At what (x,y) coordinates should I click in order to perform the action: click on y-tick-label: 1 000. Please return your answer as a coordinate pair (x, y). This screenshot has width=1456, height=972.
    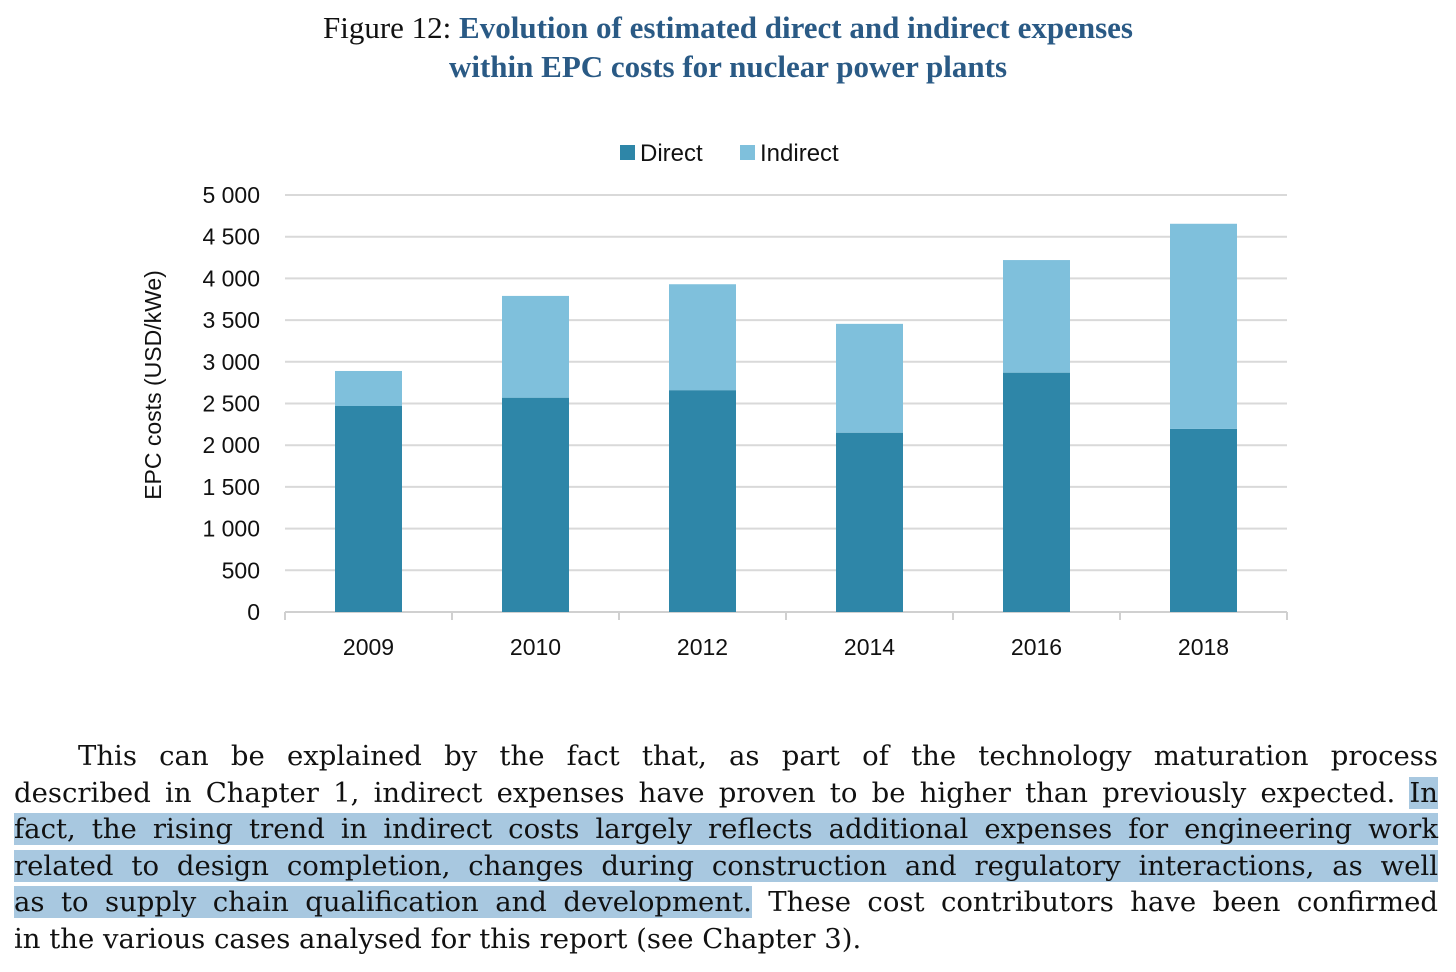
    Looking at the image, I should click on (231, 529).